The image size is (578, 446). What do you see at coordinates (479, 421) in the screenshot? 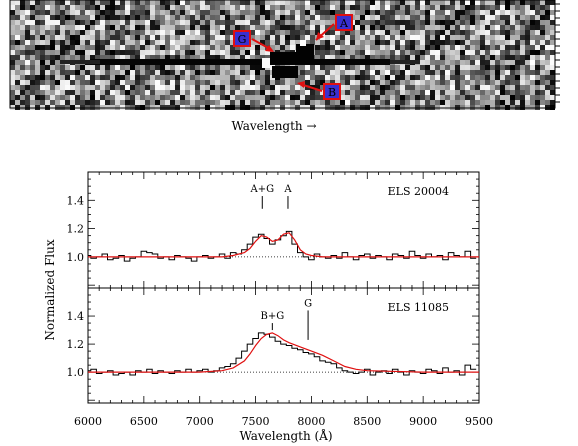
I see `x-tick-label: 9500` at bounding box center [479, 421].